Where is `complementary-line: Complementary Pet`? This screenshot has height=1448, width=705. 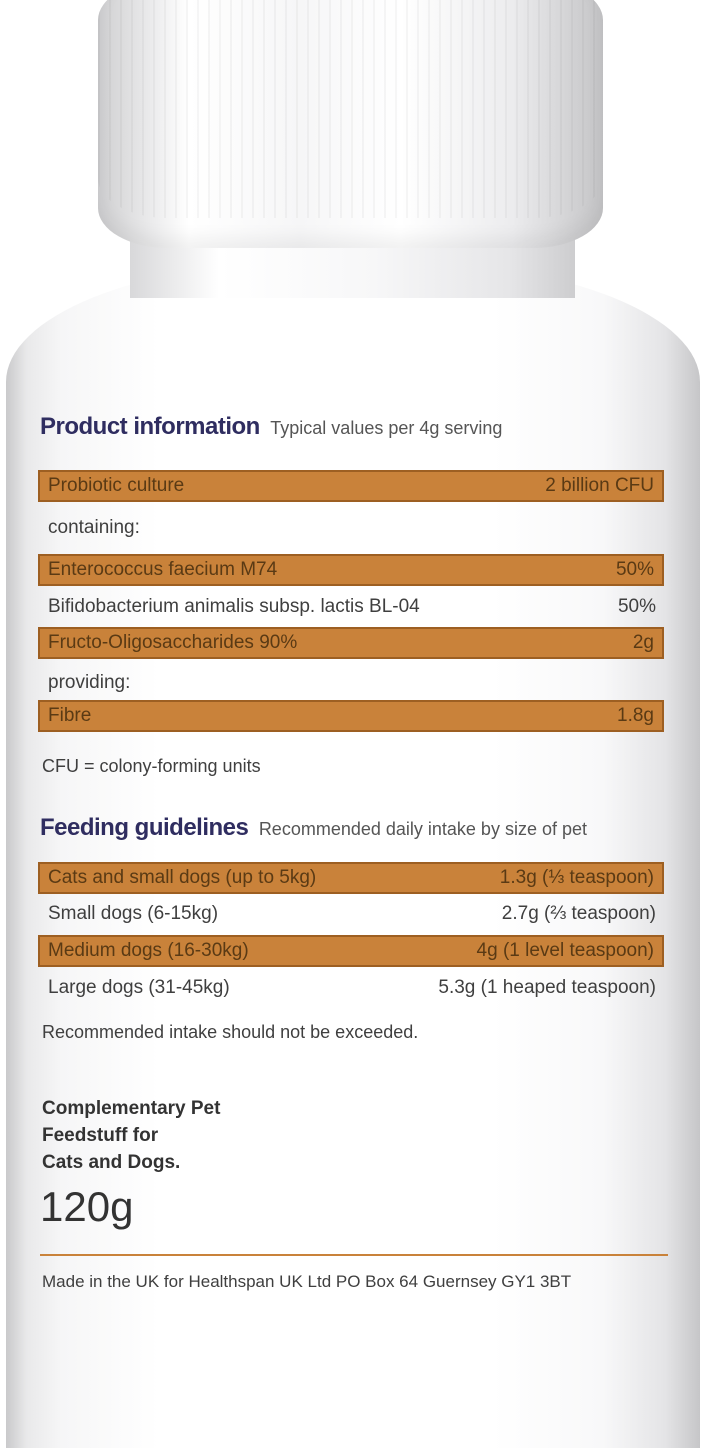
complementary-line: Complementary Pet is located at coordinates (131, 1108).